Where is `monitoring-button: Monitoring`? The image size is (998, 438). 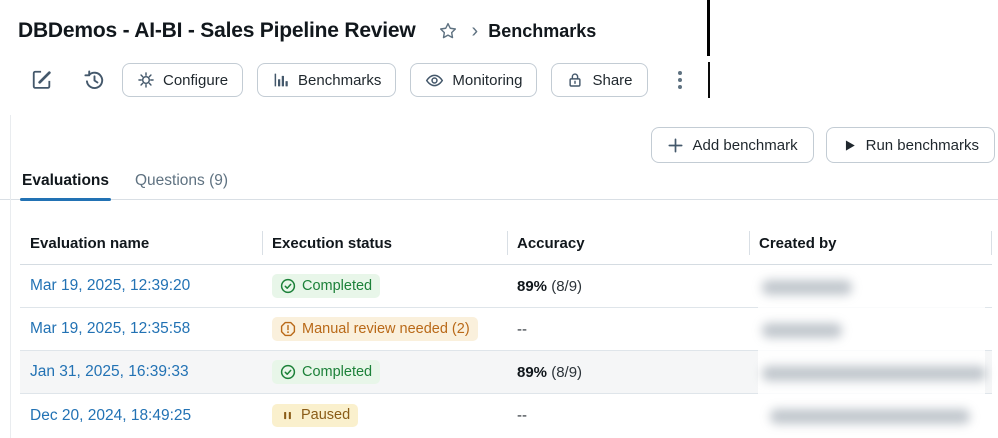
monitoring-button: Monitoring is located at coordinates (474, 80).